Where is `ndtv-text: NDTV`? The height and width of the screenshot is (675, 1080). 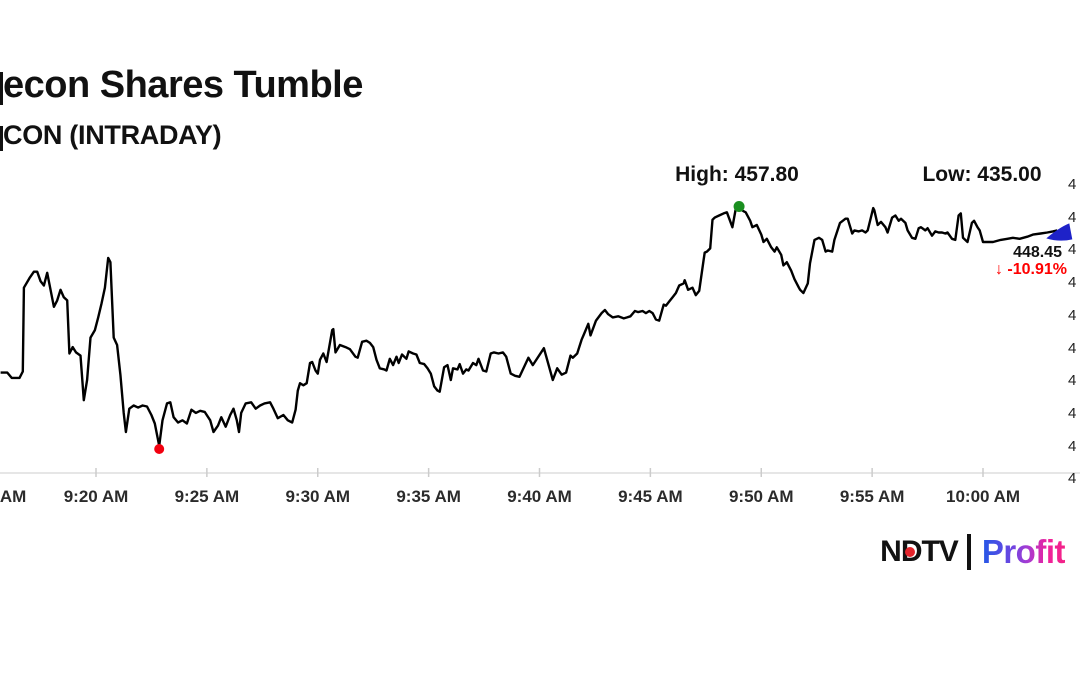
ndtv-text: NDTV is located at coordinates (919, 551).